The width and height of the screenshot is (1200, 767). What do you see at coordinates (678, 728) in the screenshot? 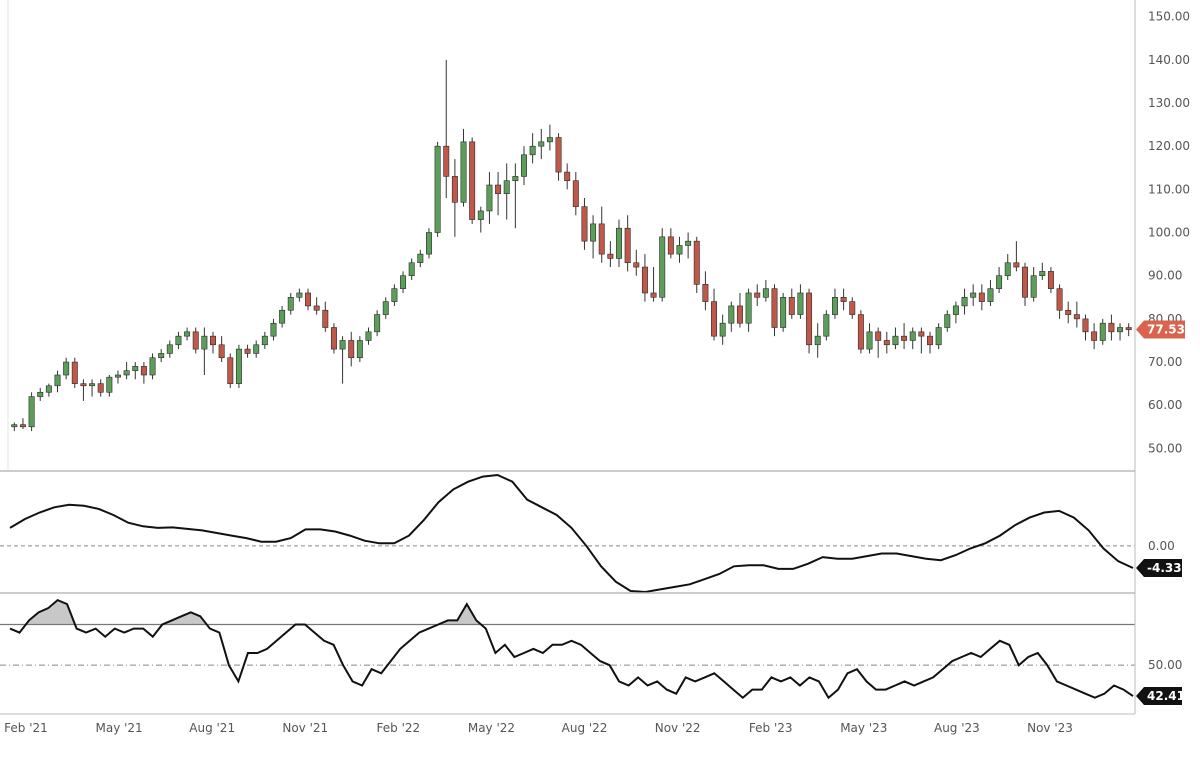
I see `x-tick-label: Nov '22` at bounding box center [678, 728].